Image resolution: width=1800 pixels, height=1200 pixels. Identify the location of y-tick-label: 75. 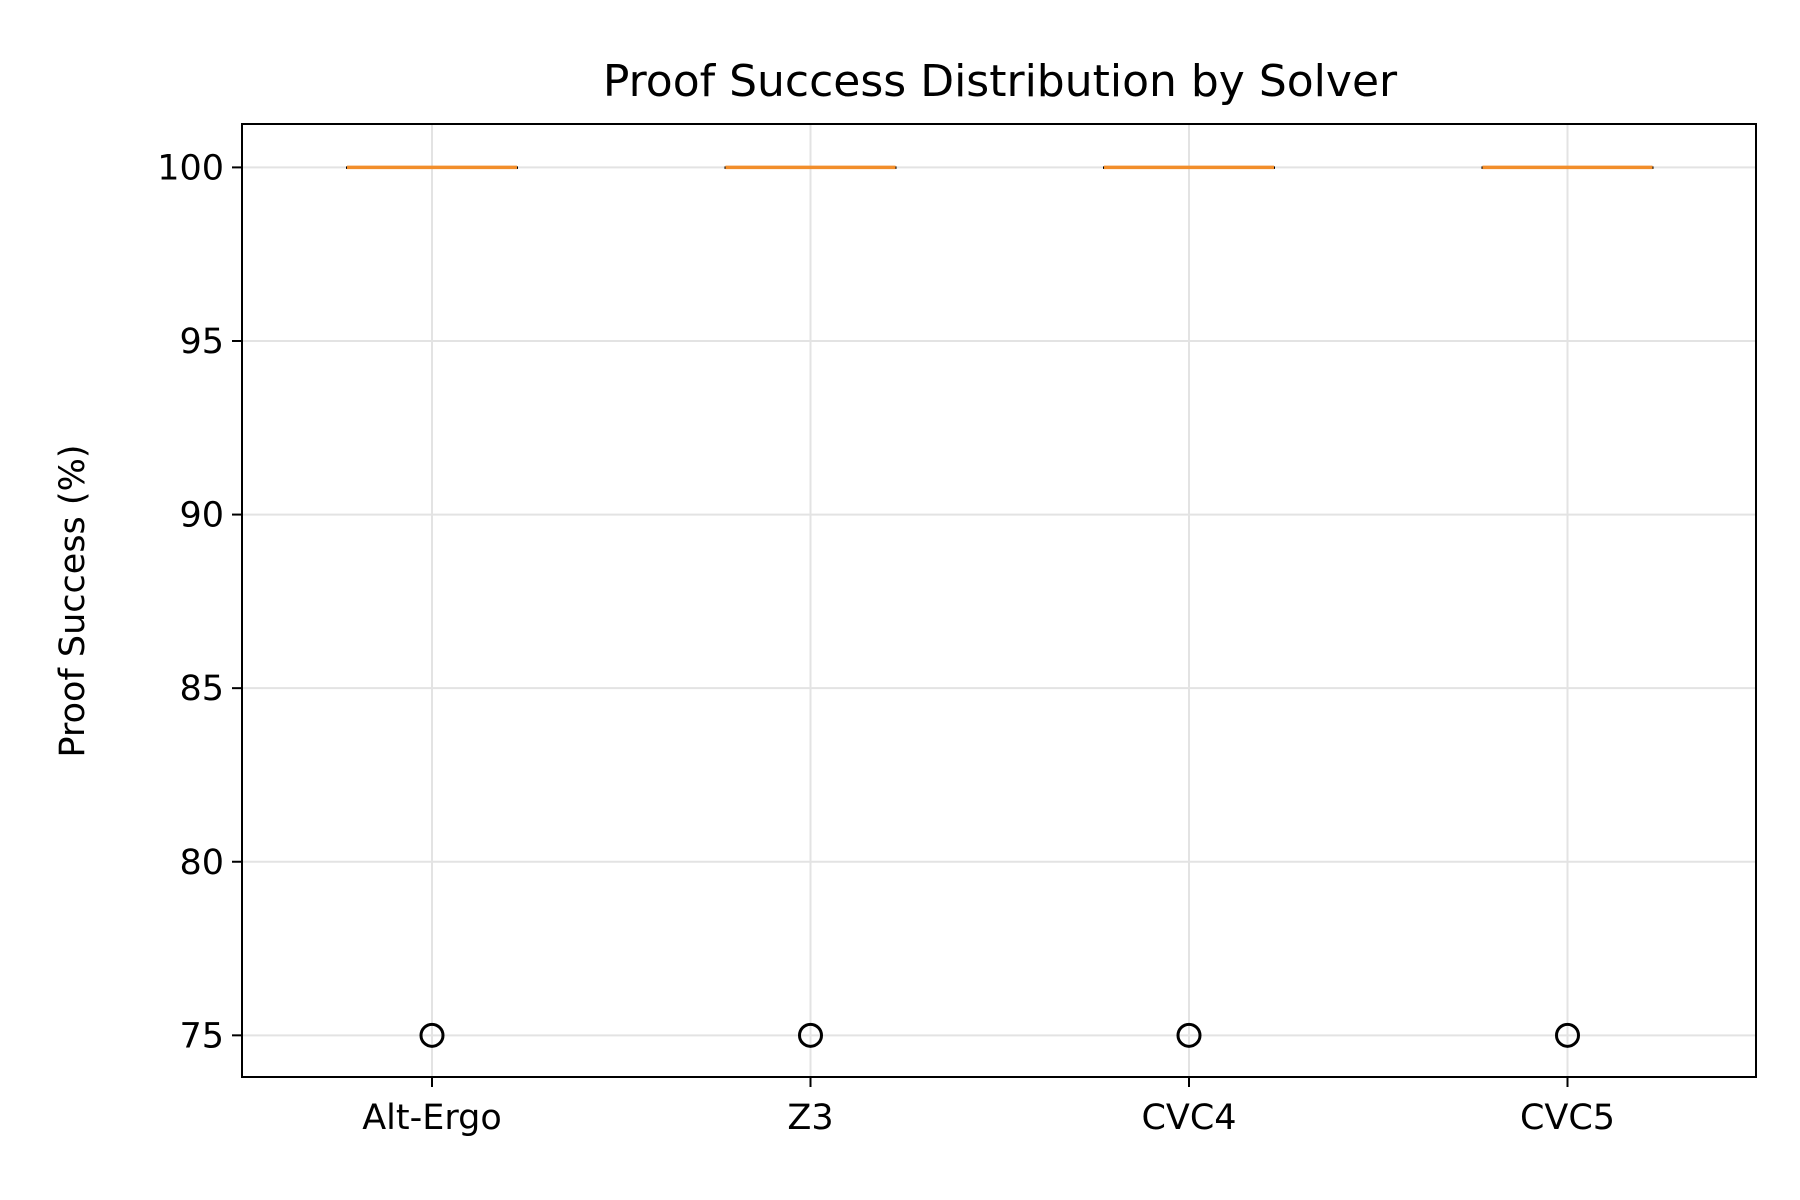
(201, 1036).